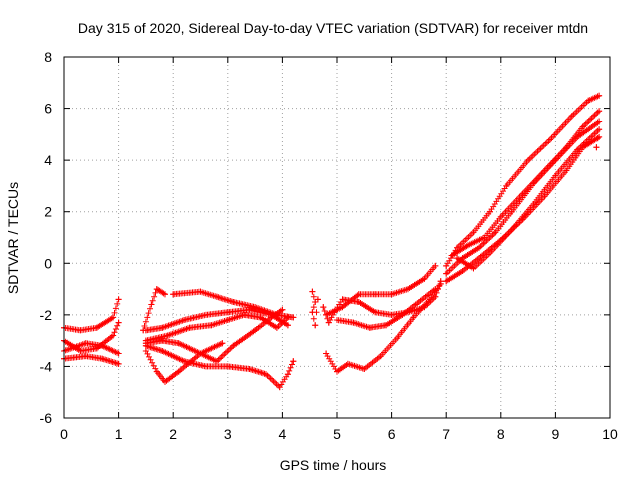 Image resolution: width=640 pixels, height=480 pixels. What do you see at coordinates (228, 434) in the screenshot?
I see `x-tick-label: 3` at bounding box center [228, 434].